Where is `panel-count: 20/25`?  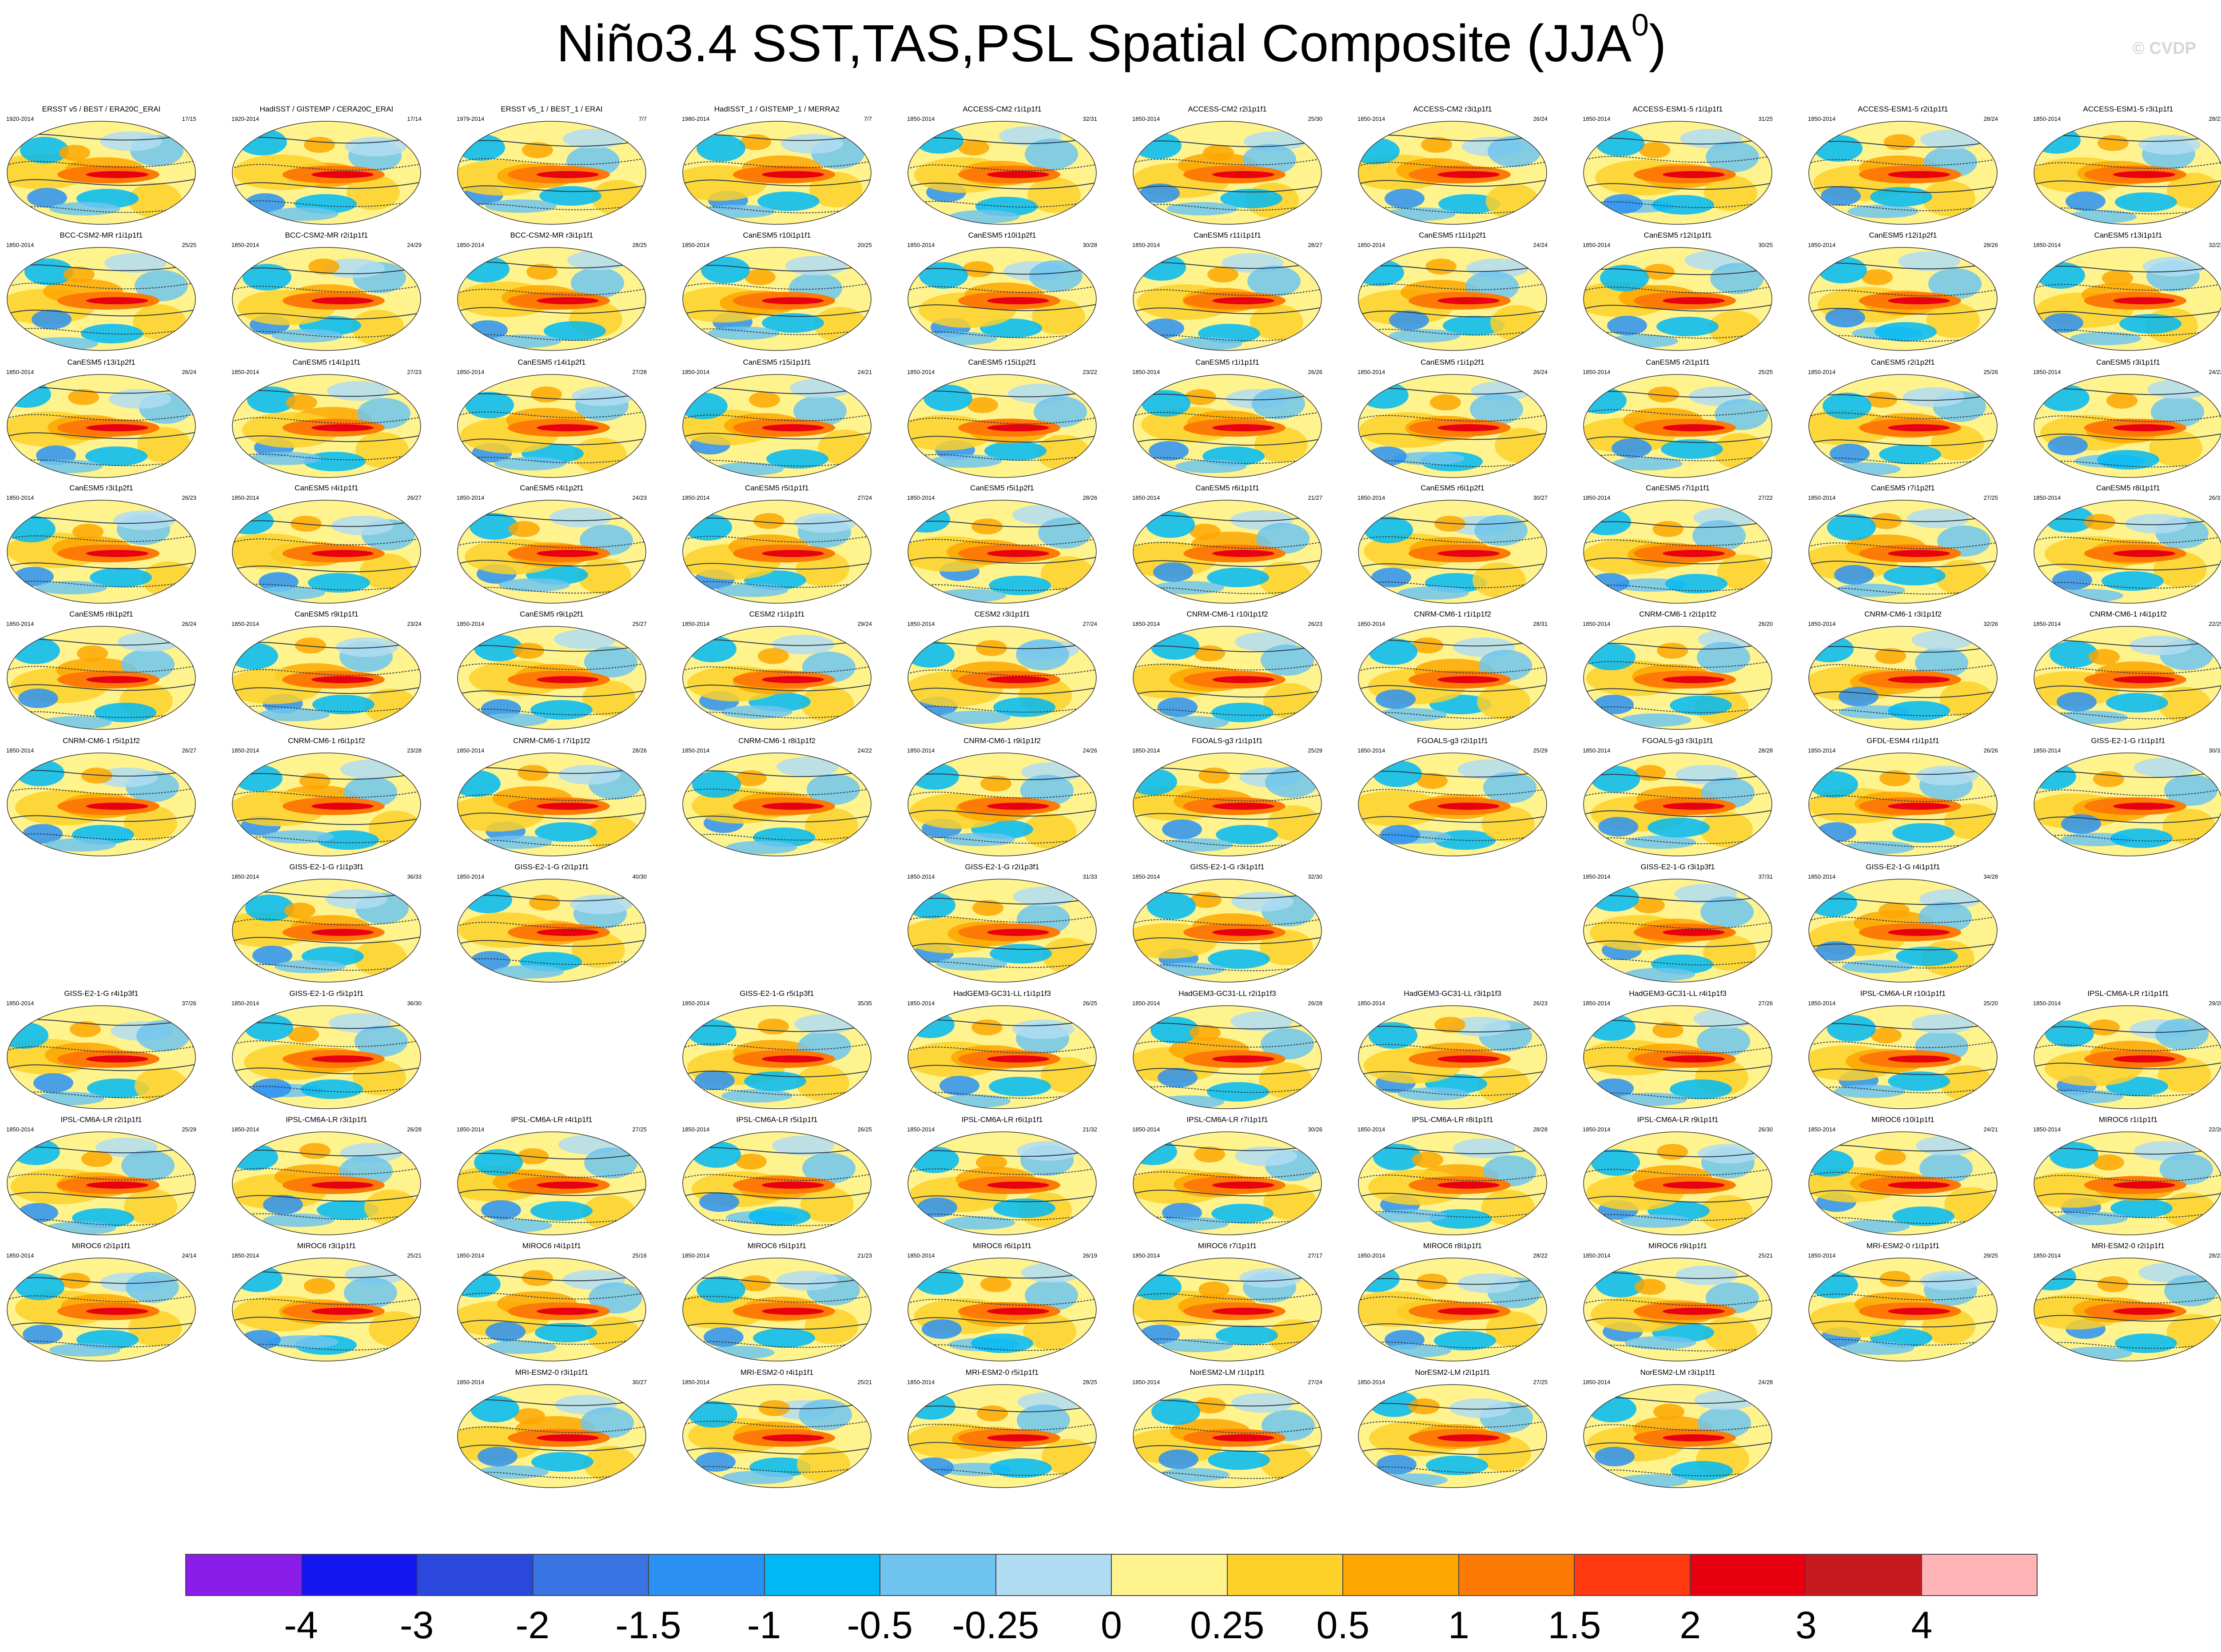 panel-count: 20/25 is located at coordinates (864, 245).